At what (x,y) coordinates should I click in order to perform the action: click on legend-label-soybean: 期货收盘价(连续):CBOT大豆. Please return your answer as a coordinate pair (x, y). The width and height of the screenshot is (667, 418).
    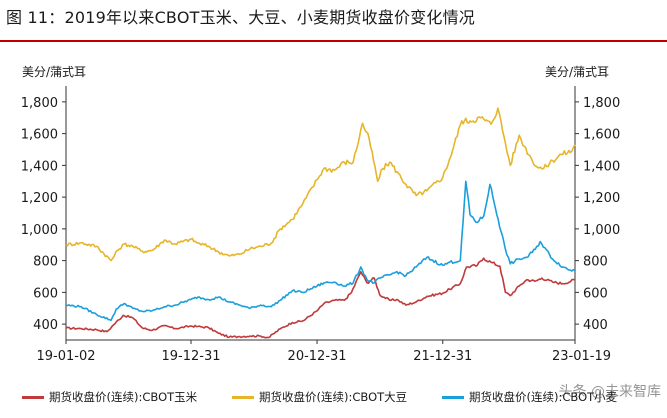
    Looking at the image, I should click on (333, 397).